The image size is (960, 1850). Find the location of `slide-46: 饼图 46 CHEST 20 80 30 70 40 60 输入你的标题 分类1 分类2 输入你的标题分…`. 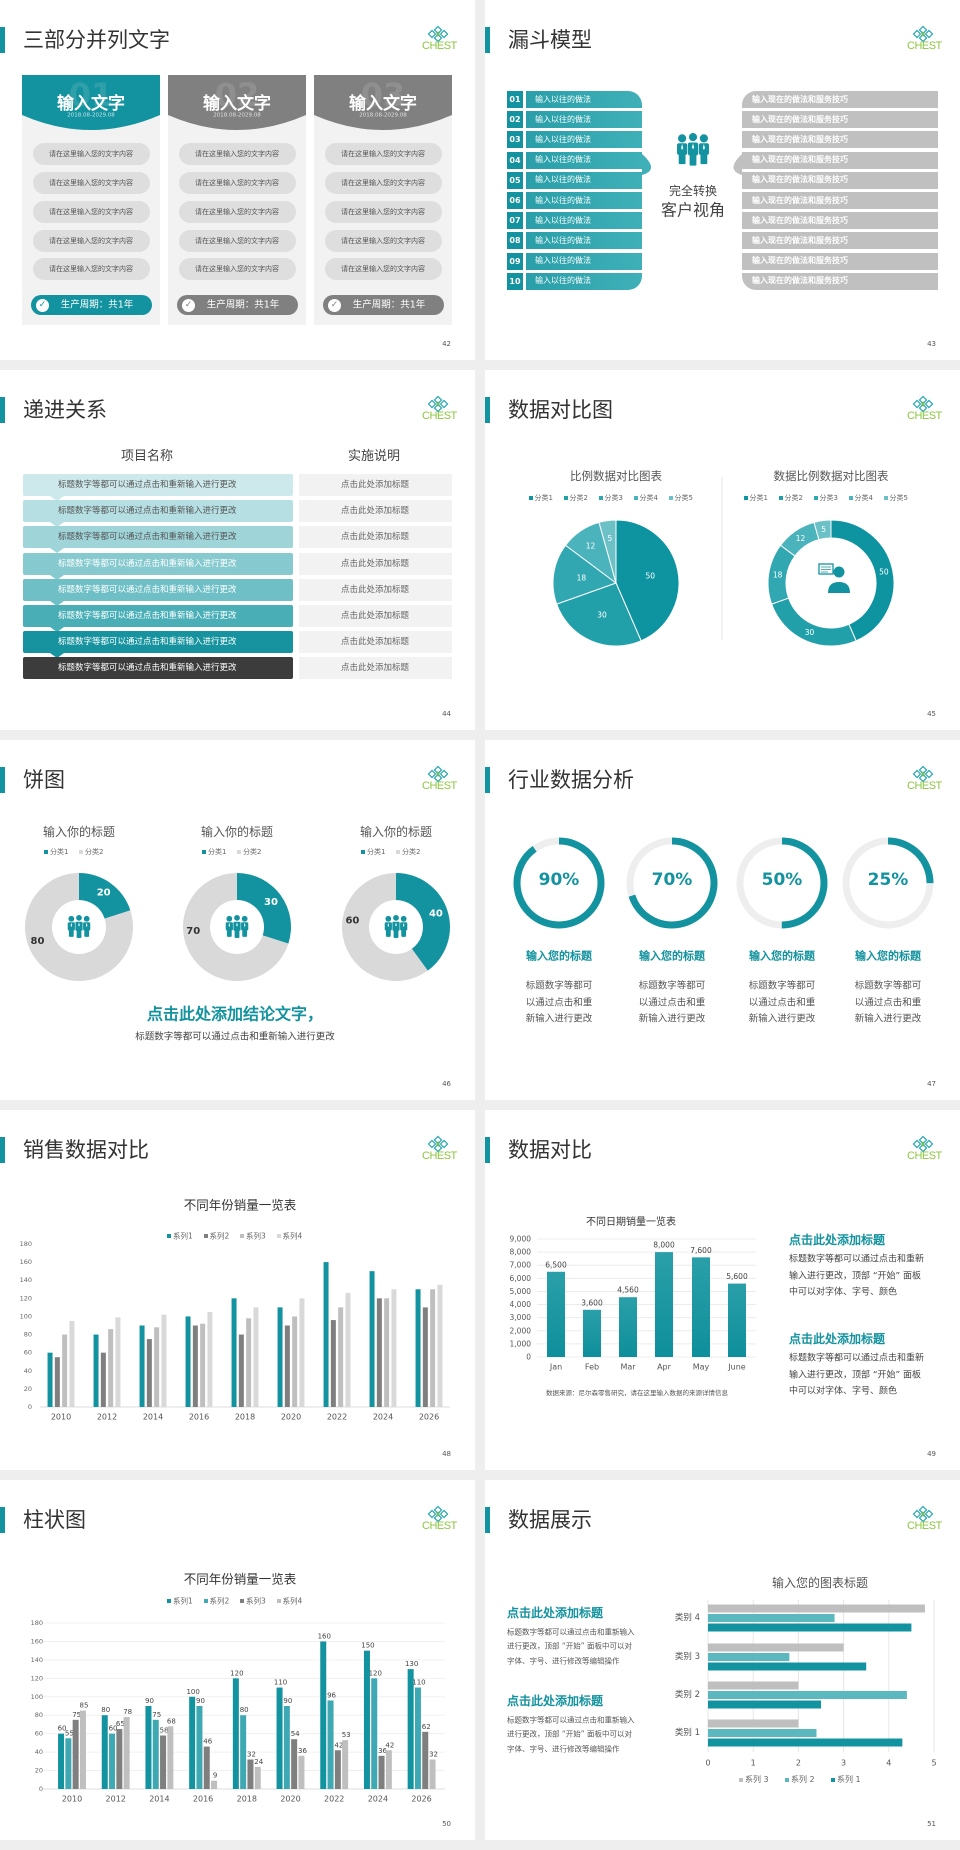

slide-46: 饼图 46 CHEST 20 80 30 70 40 60 输入你的标题 分类1 分类2 输入你的标题分… is located at coordinates (237, 920).